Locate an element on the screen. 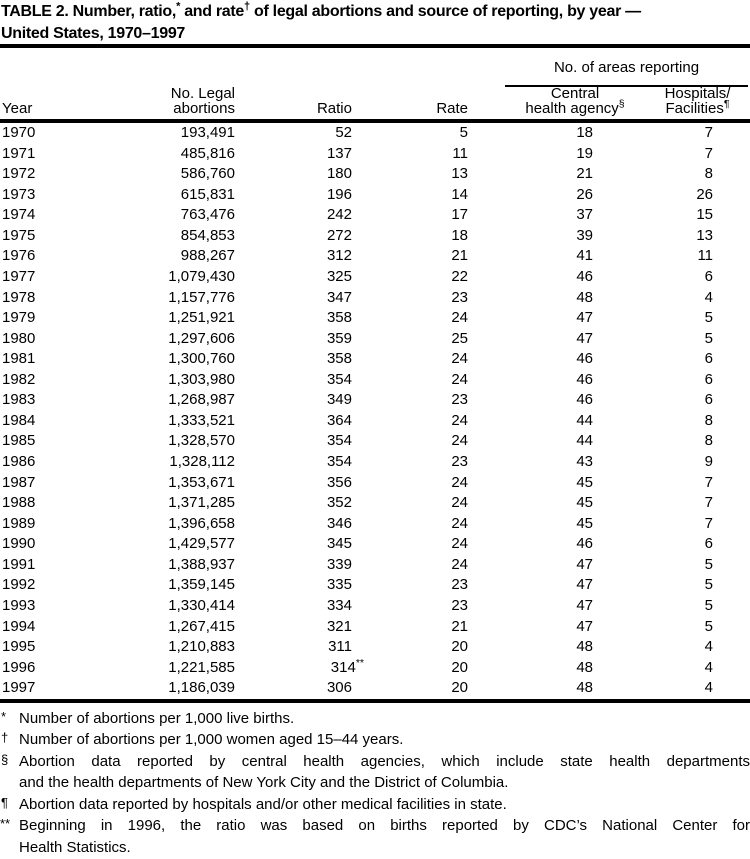 The image size is (750, 859). table-row: 1985 1,328,570 354 24 44 8 is located at coordinates (375, 441).